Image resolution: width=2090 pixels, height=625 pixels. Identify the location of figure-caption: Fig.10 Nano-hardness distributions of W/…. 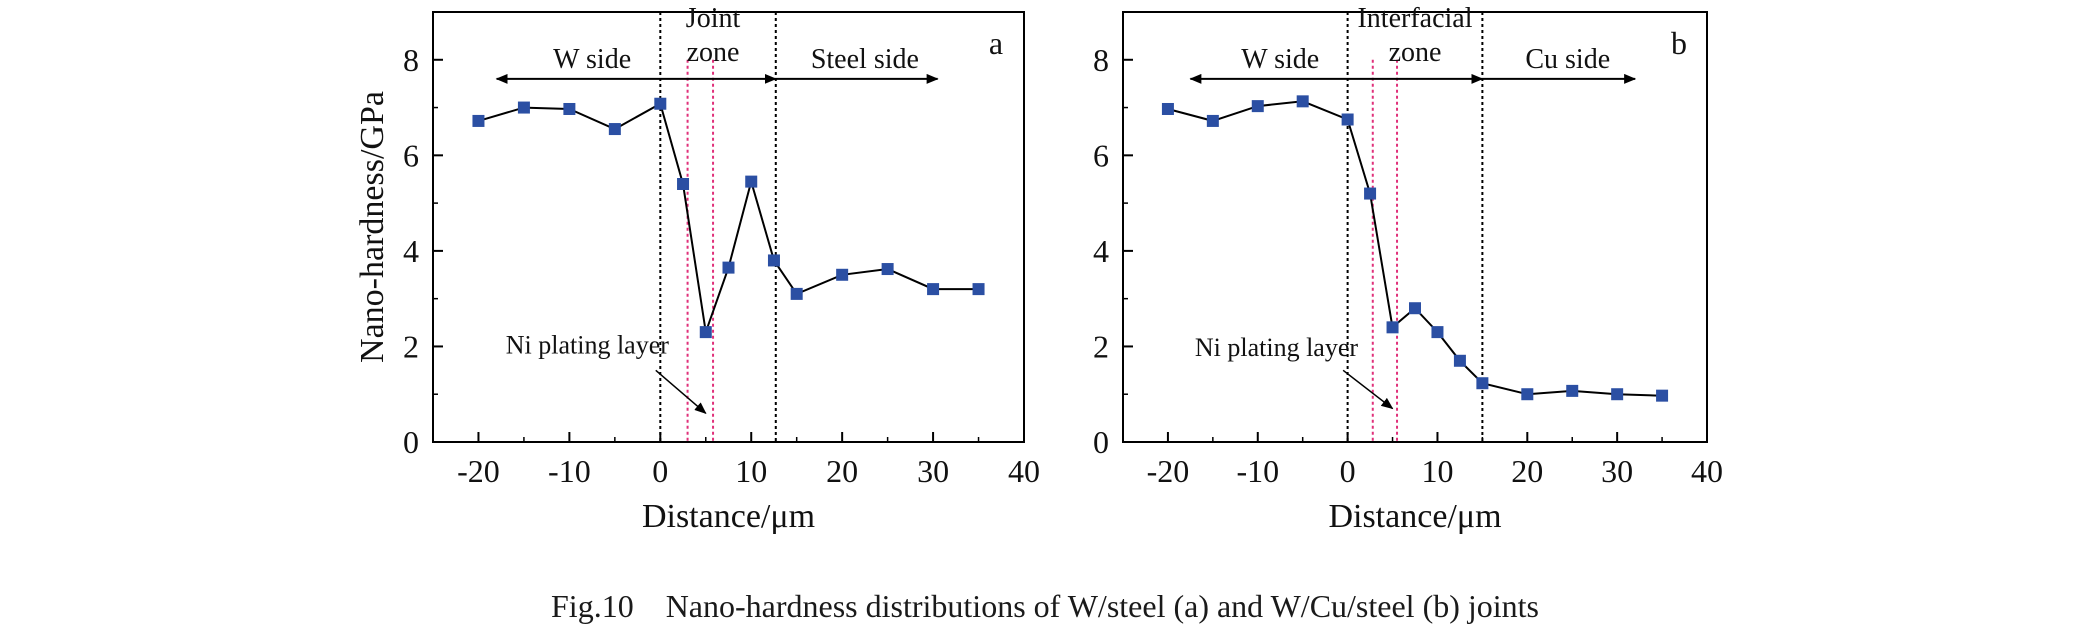
(1045, 606).